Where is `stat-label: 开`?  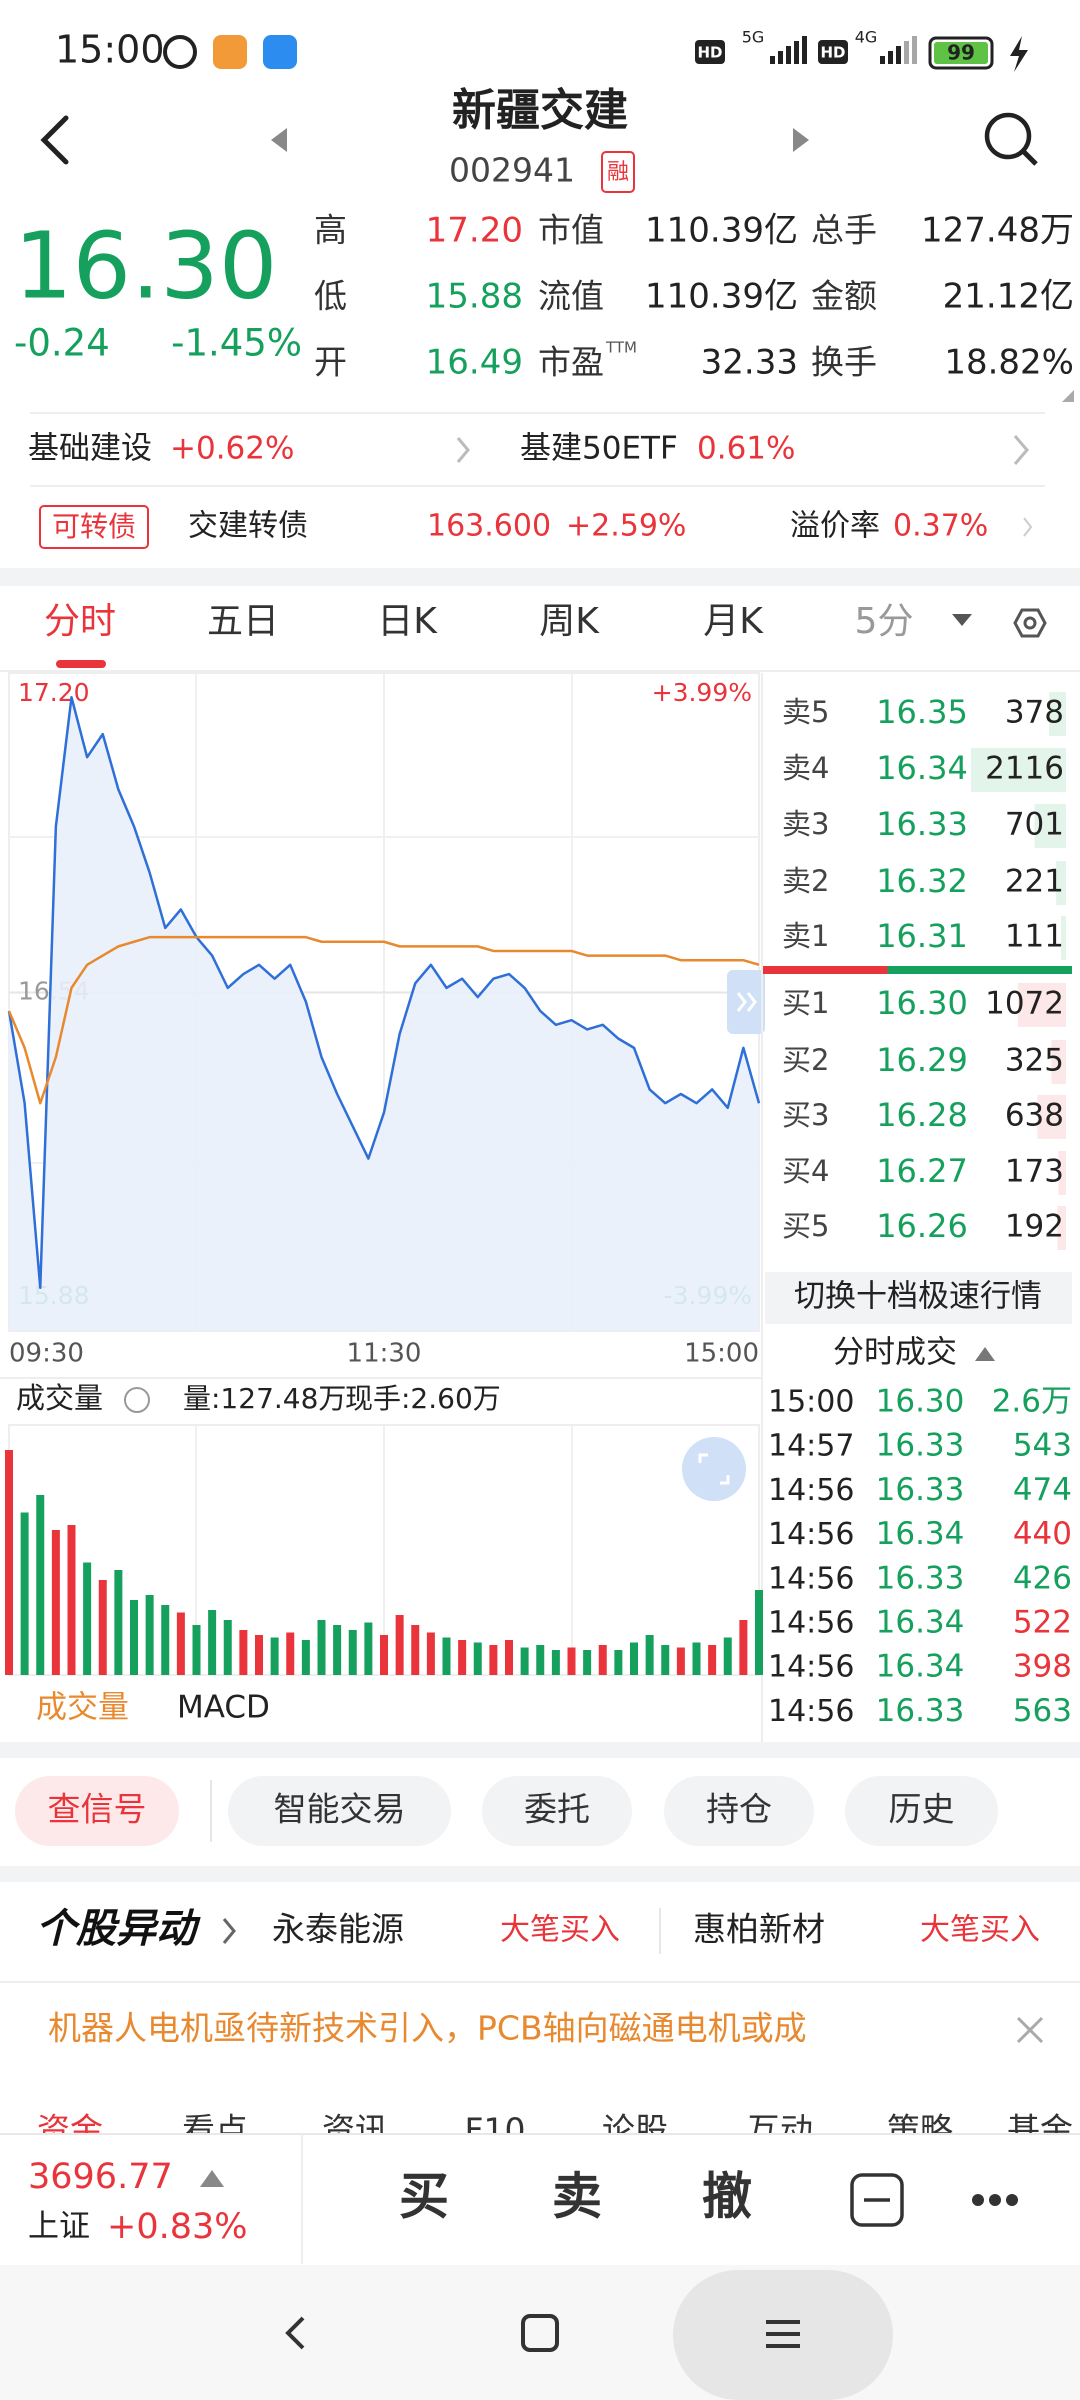 stat-label: 开 is located at coordinates (330, 362).